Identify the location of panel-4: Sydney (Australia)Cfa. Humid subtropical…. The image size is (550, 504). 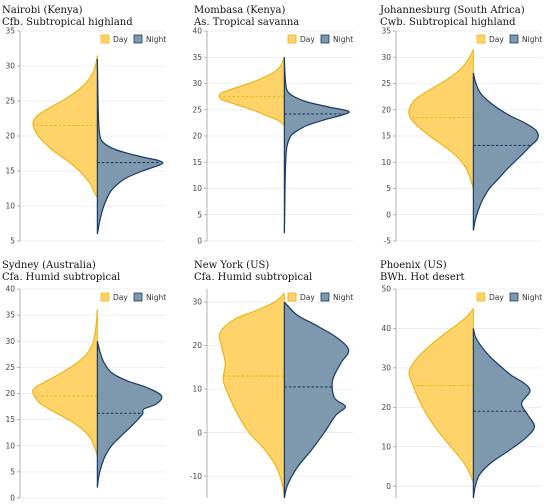
(84, 381).